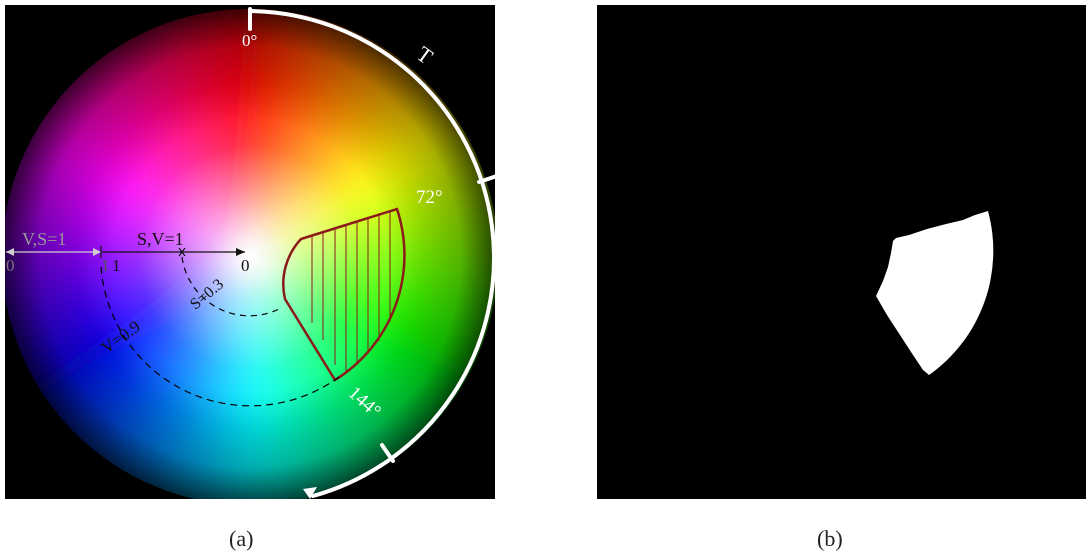 The image size is (1086, 555). Describe the element at coordinates (160, 239) in the screenshot. I see `axis-sv-label: S,V=1` at that location.